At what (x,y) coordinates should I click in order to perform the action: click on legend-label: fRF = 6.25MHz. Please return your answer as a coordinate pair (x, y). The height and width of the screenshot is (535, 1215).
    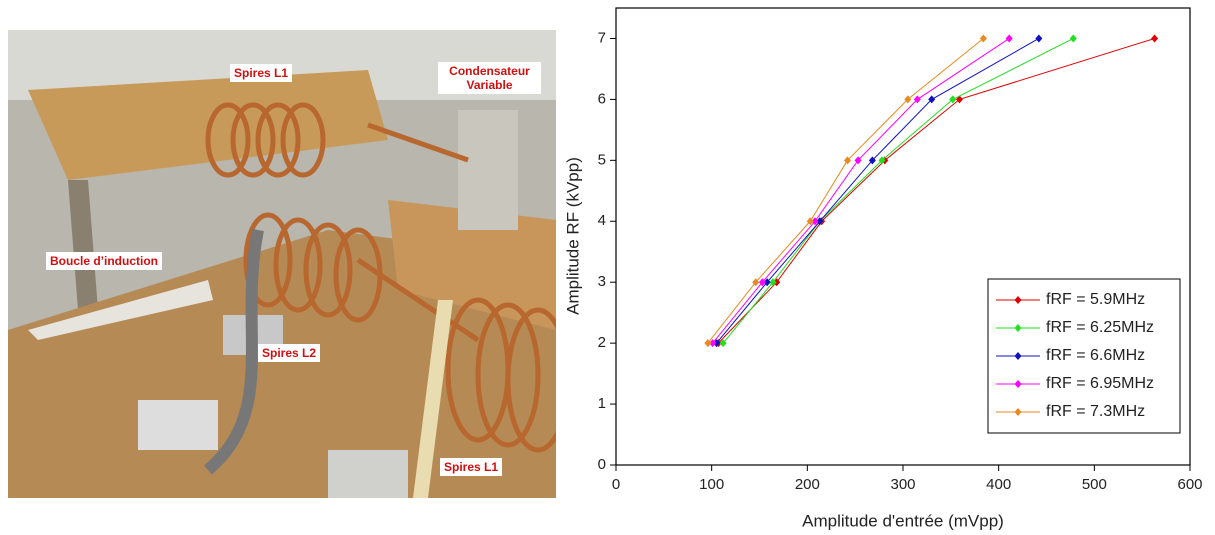
    Looking at the image, I should click on (1100, 327).